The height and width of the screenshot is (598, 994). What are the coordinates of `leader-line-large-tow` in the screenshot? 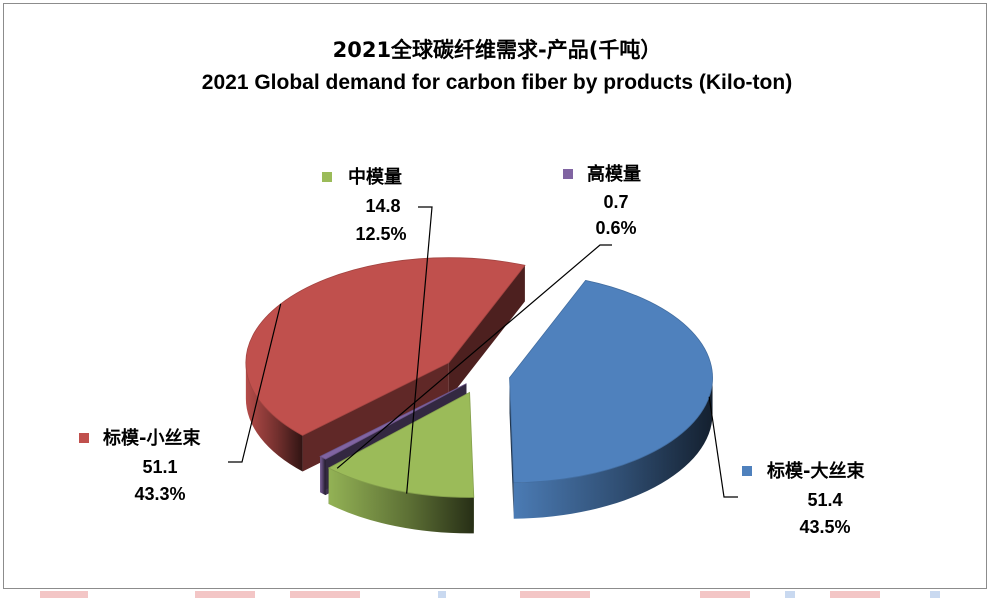 It's located at (723, 447).